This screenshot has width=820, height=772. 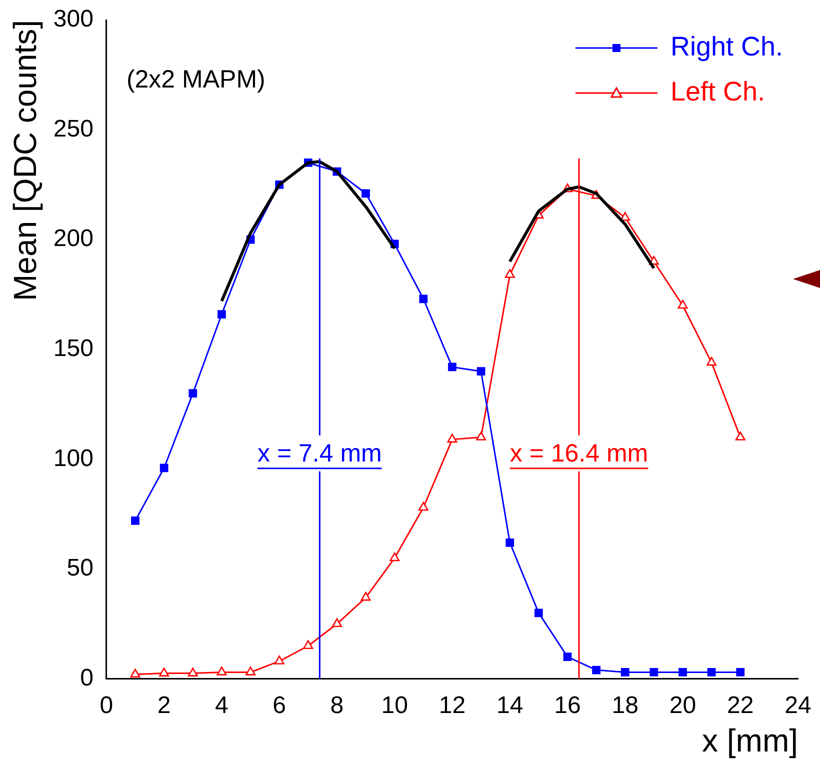 What do you see at coordinates (279, 705) in the screenshot?
I see `x-tick-label: 6` at bounding box center [279, 705].